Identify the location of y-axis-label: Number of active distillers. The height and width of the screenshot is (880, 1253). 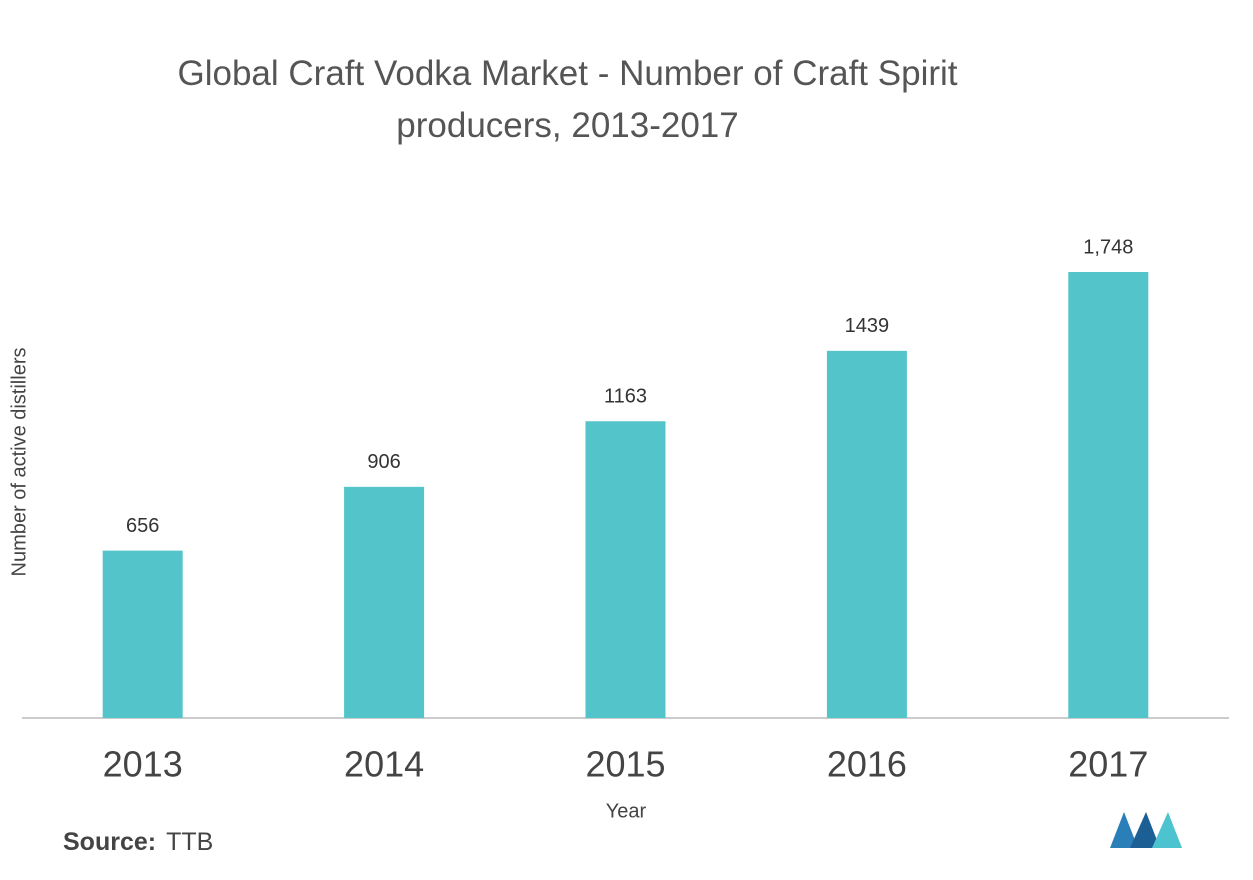
(19, 462).